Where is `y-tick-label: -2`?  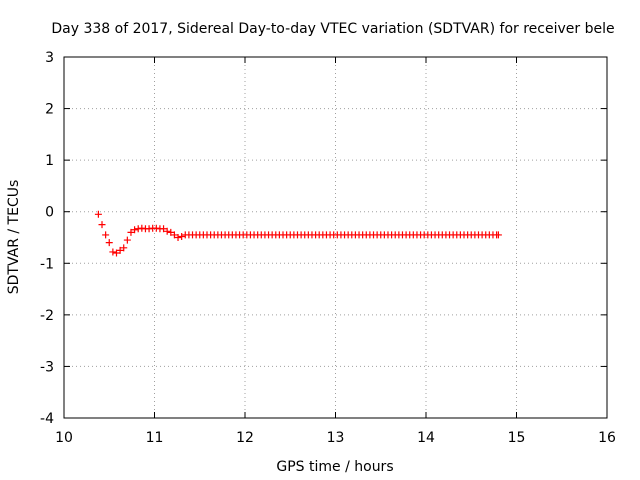 y-tick-label: -2 is located at coordinates (47, 316).